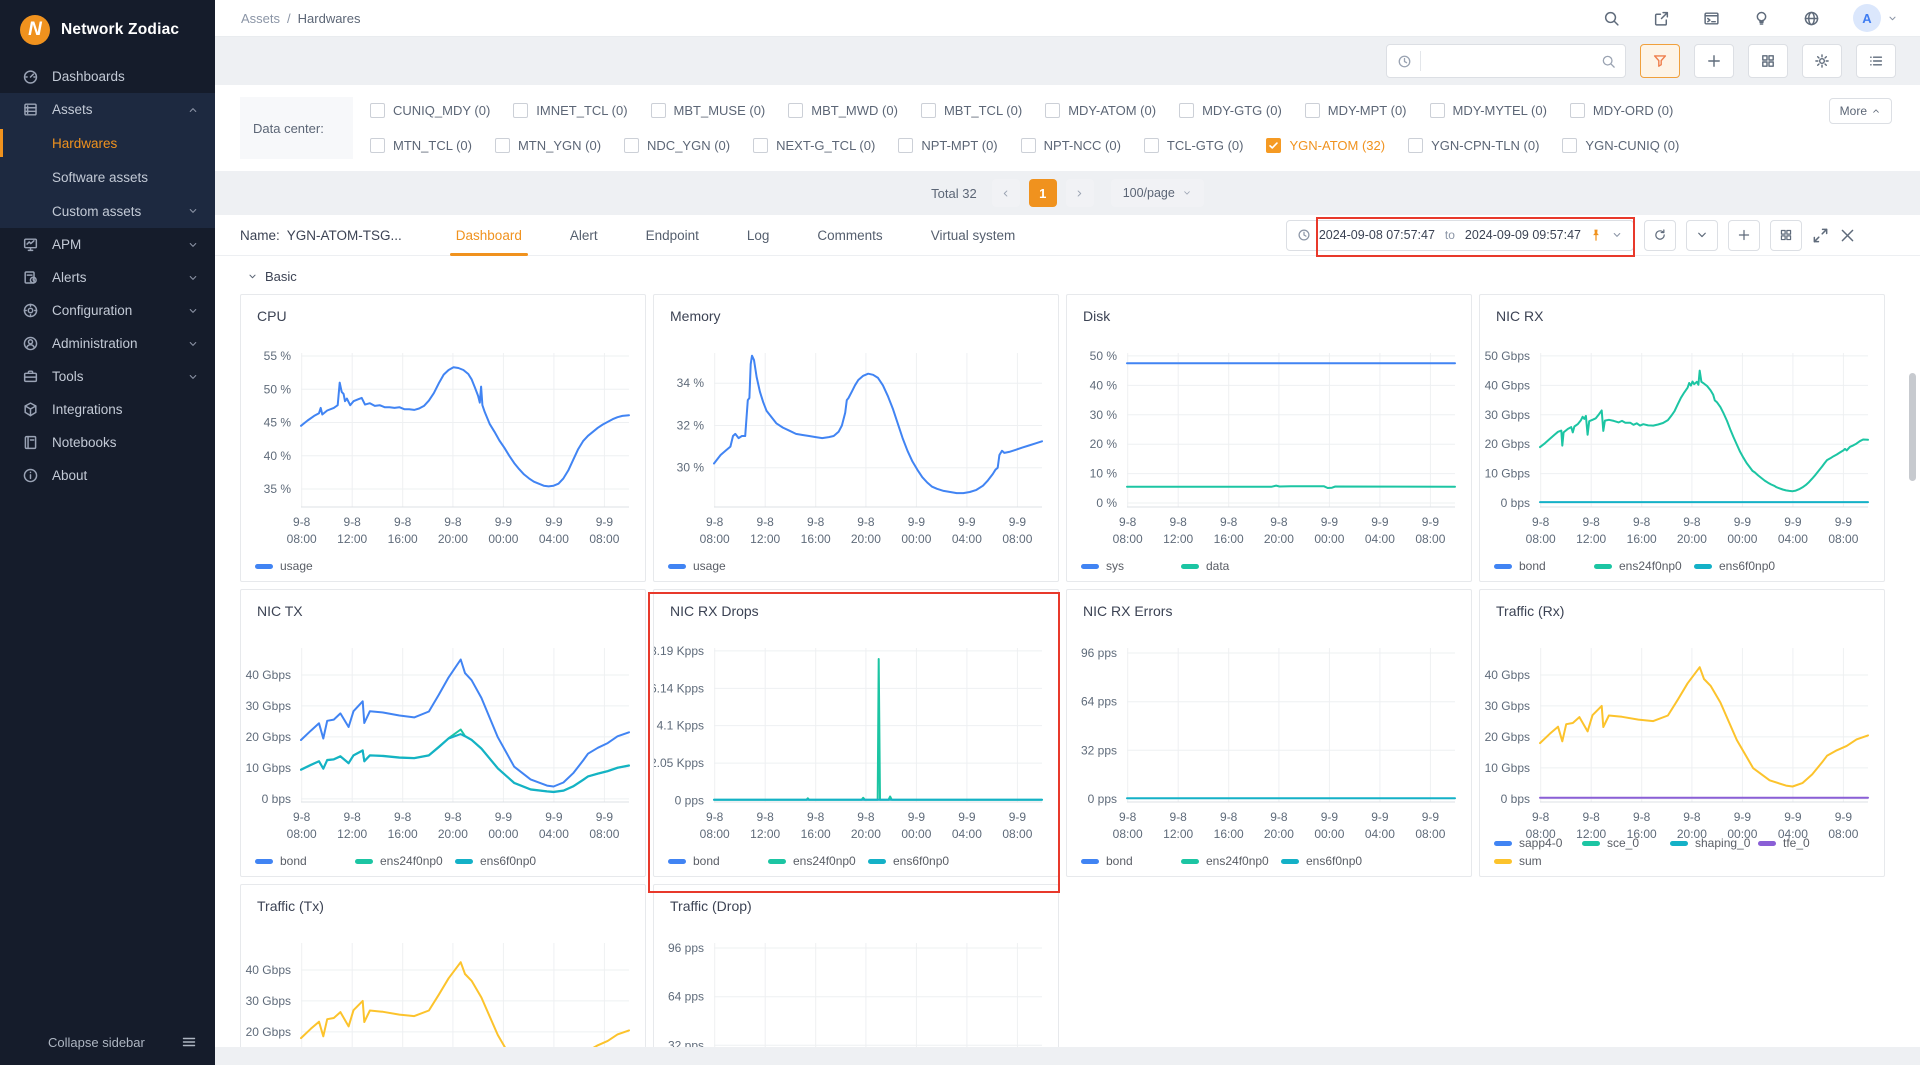 The image size is (1920, 1065). Describe the element at coordinates (1820, 235) in the screenshot. I see `expand-icon` at that location.